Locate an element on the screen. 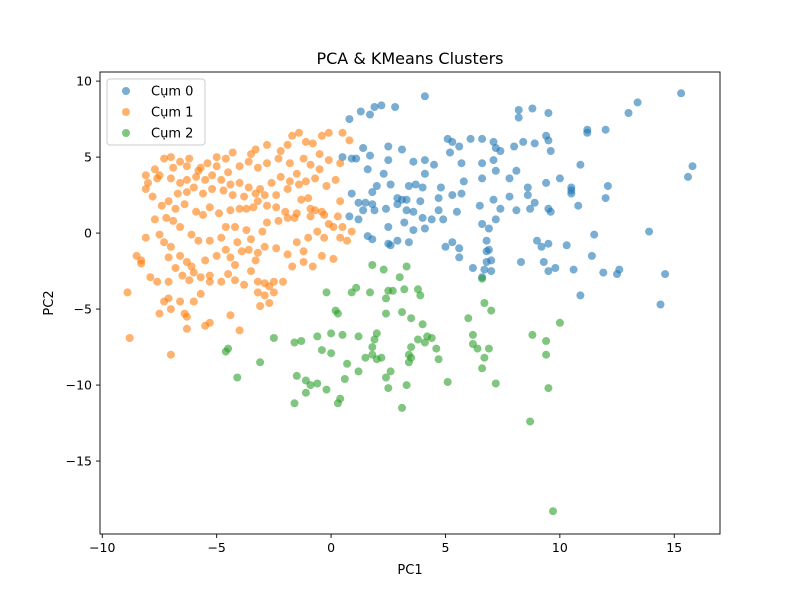 Image resolution: width=800 pixels, height=600 pixels. x-tick-label: −10 is located at coordinates (102, 547).